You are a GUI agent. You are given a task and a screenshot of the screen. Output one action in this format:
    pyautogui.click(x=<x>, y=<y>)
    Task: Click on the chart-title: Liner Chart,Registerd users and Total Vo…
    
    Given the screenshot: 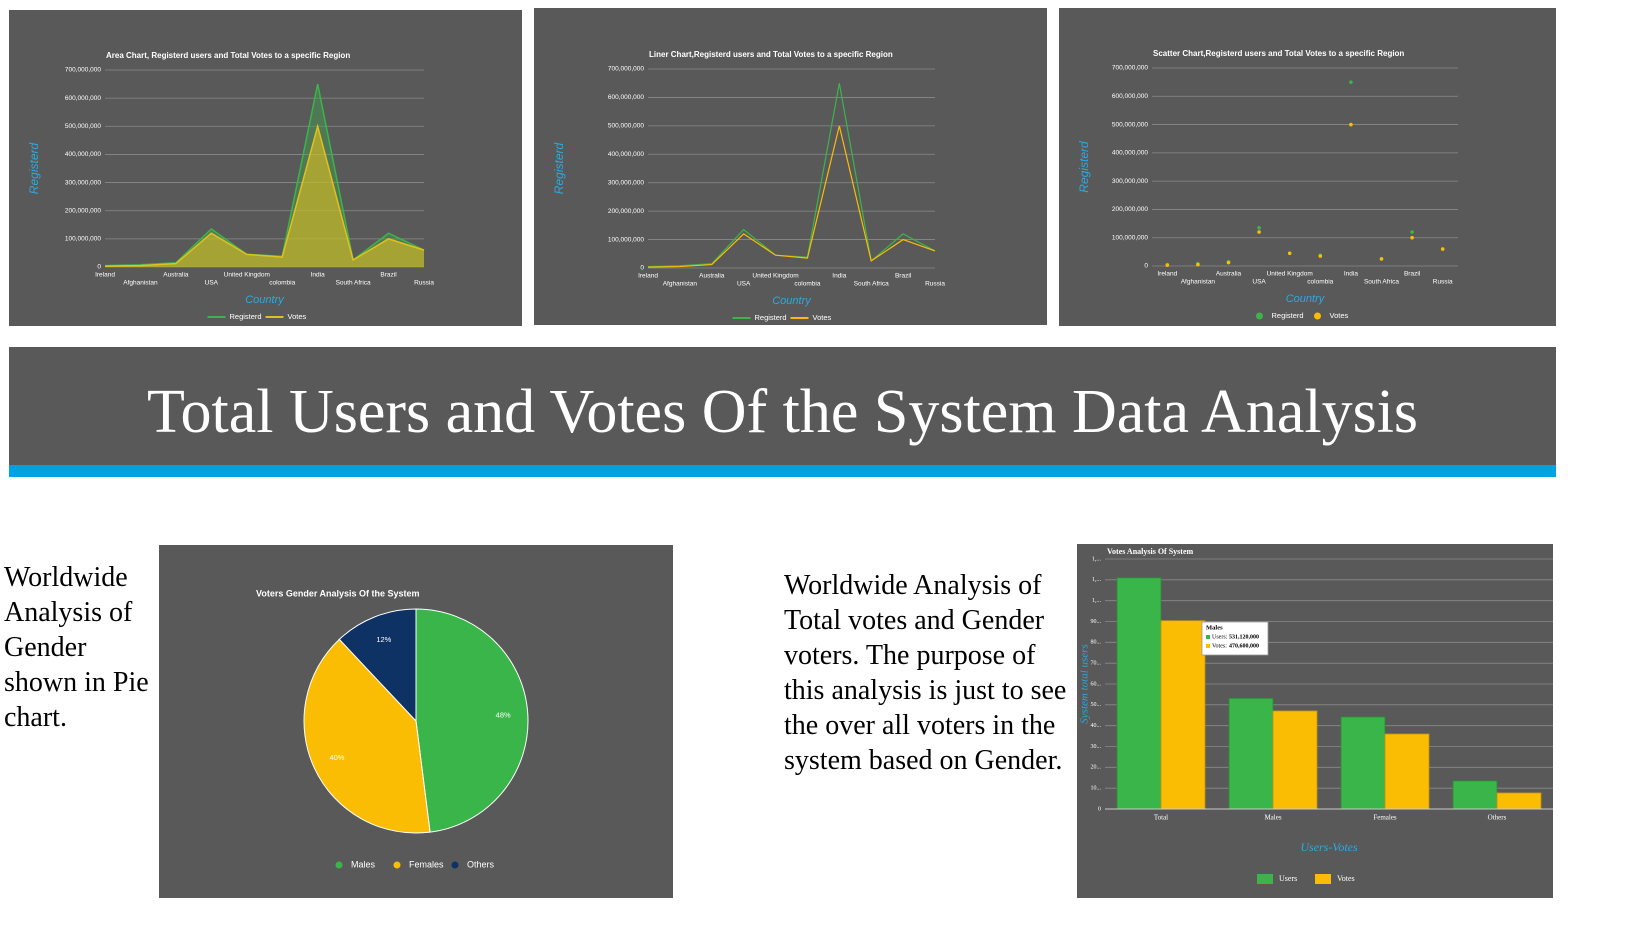 What is the action you would take?
    pyautogui.click(x=771, y=54)
    